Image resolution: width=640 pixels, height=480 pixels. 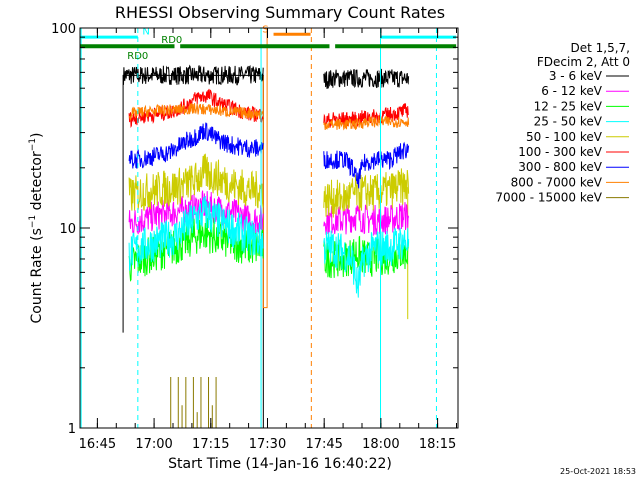 I want to click on flag-label-0: N, so click(x=145, y=31).